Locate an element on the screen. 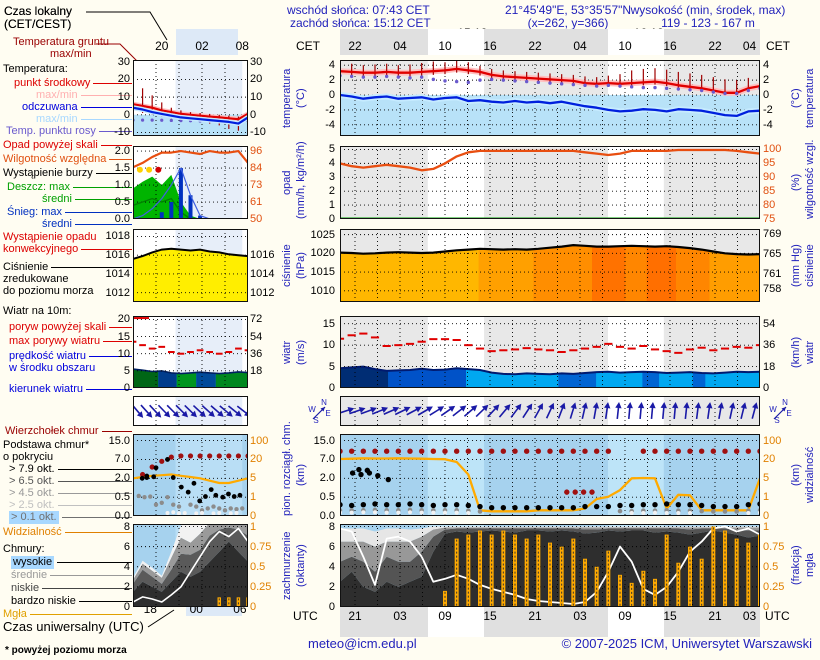 This screenshot has width=820, height=660. axis-tick-label: 0.5 is located at coordinates (258, 566).